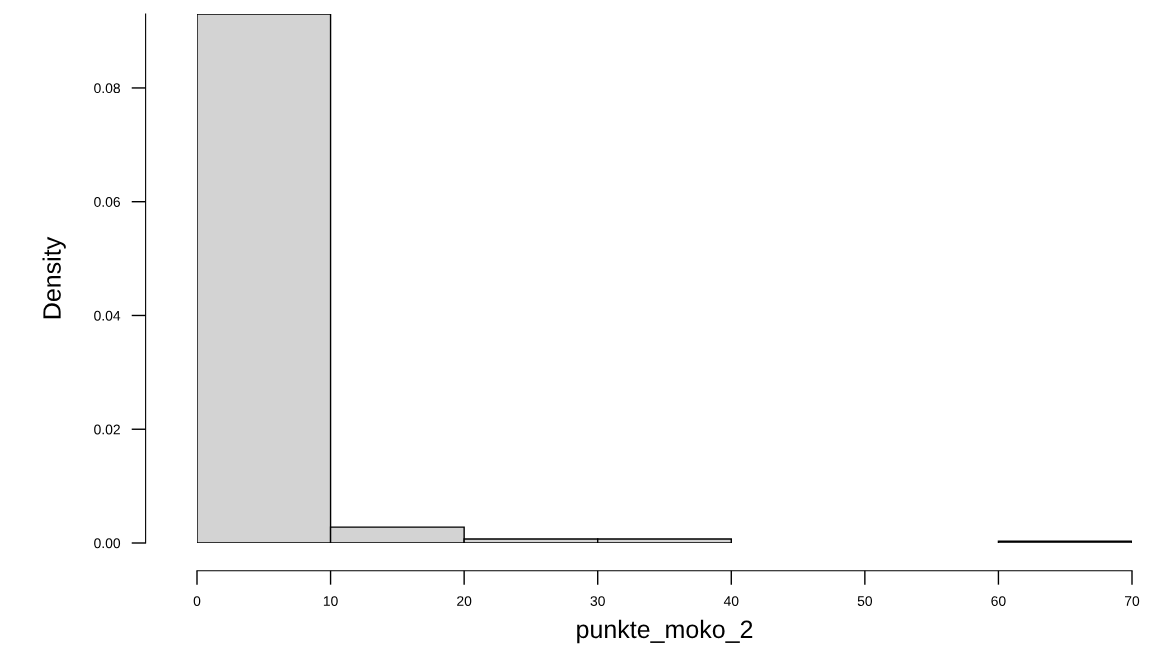  What do you see at coordinates (107, 543) in the screenshot?
I see `y-tick-label: 0.00` at bounding box center [107, 543].